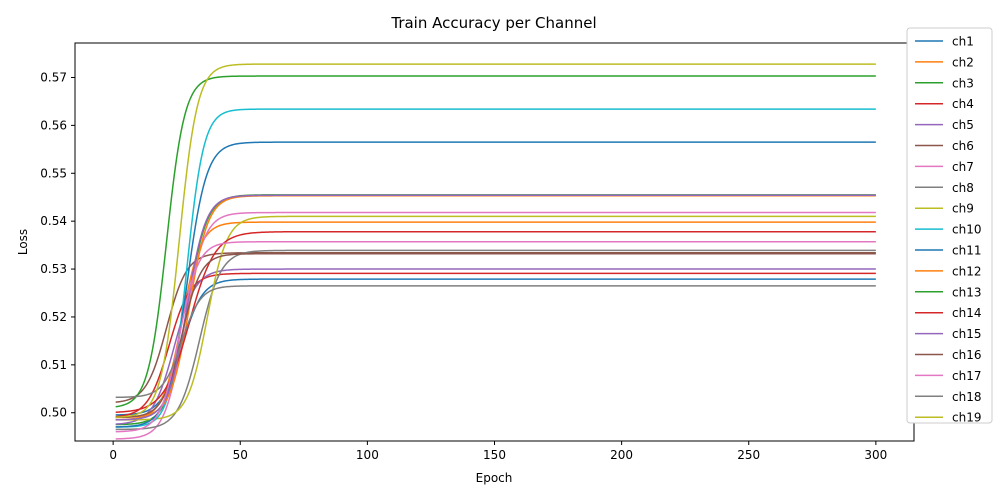 The height and width of the screenshot is (500, 1000). Describe the element at coordinates (963, 188) in the screenshot. I see `legend-label-ch8: ch8` at that location.